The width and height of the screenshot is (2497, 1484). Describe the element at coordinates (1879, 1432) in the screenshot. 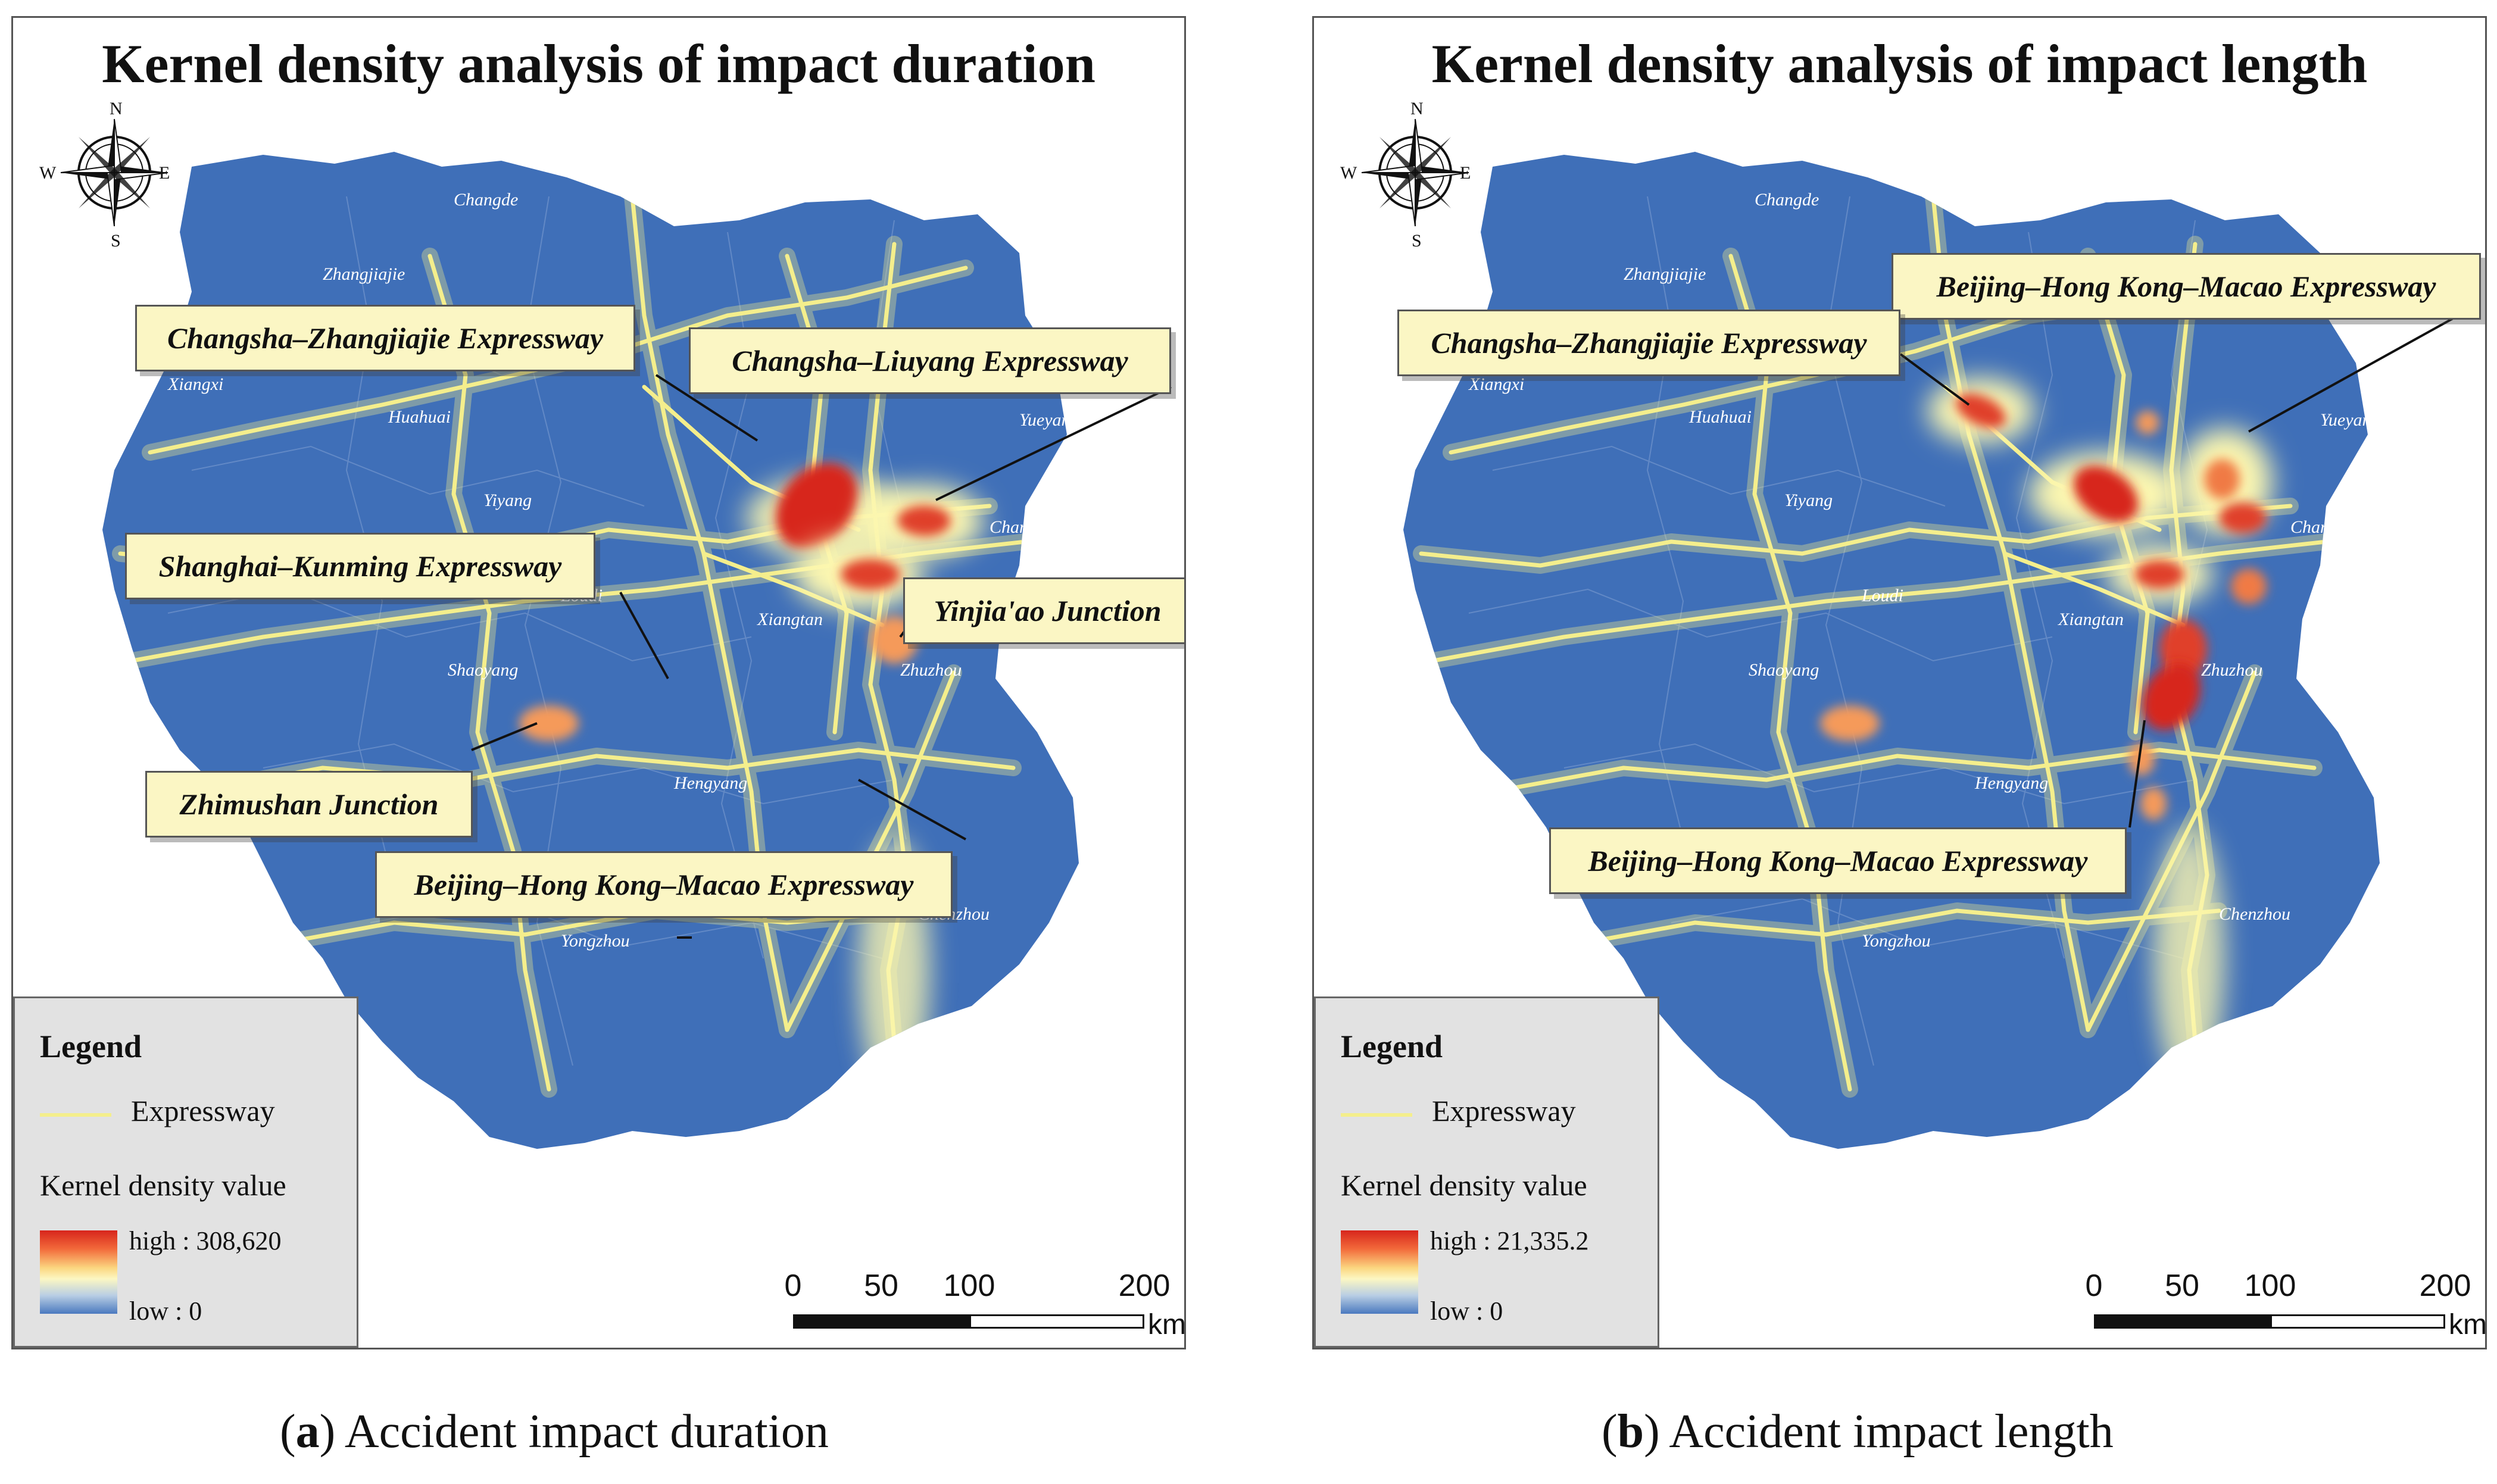

I see `caption-text: ) Accident impact length` at that location.